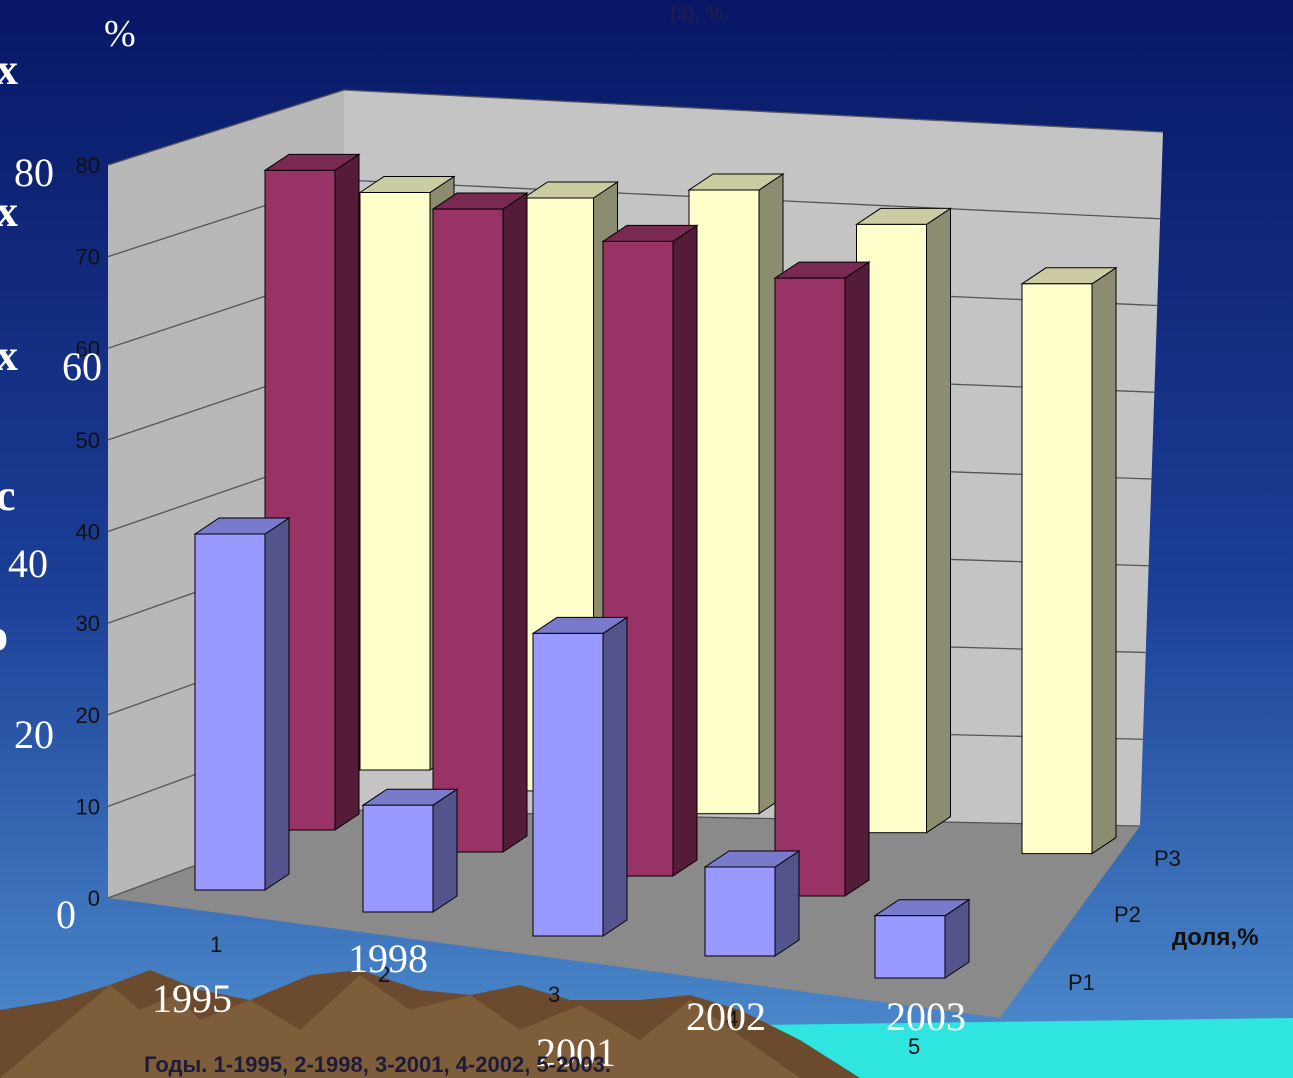 This screenshot has height=1078, width=1293. I want to click on x-tick-label: 5, so click(914, 1046).